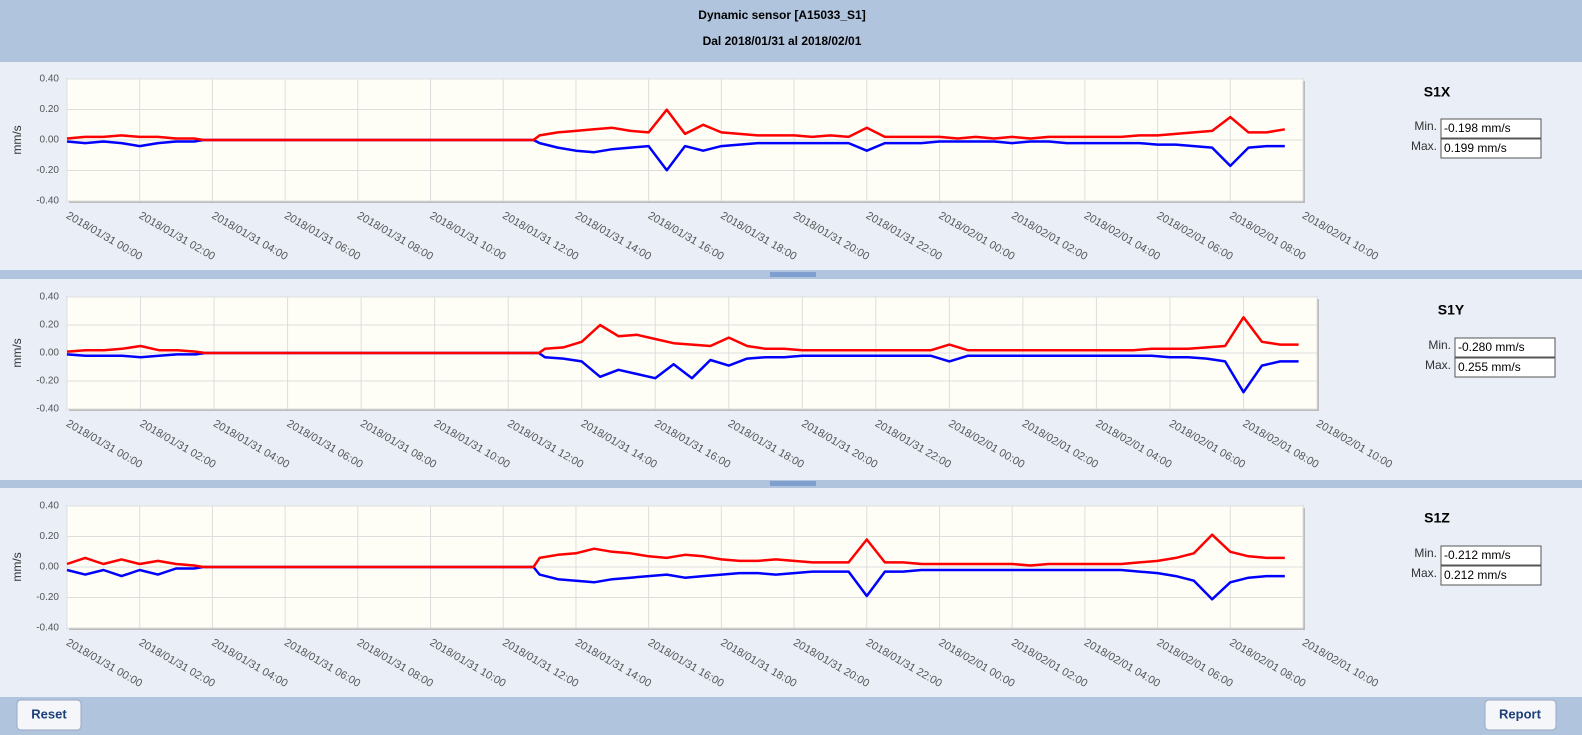 The image size is (1582, 735). What do you see at coordinates (1475, 575) in the screenshot?
I see `max-value: 0.212 mm/s` at bounding box center [1475, 575].